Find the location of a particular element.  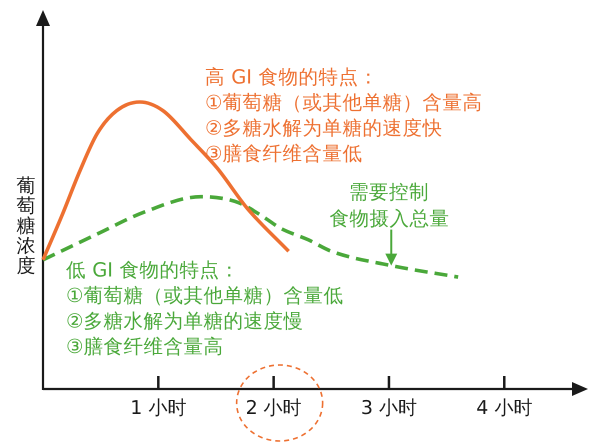

y-axis-title: 葡萄糖浓度 is located at coordinates (26, 226).